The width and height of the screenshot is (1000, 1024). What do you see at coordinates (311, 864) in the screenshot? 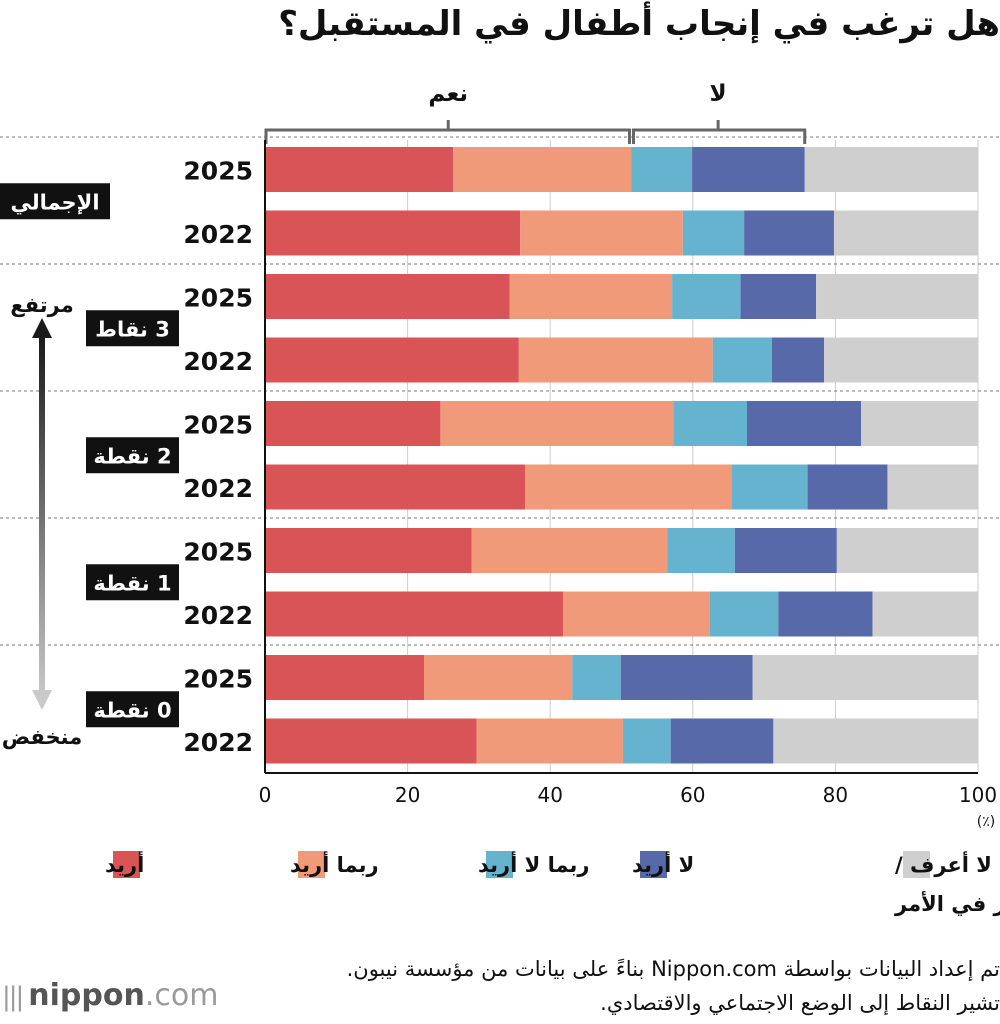
I see `legend-swatch-maybe-want` at bounding box center [311, 864].